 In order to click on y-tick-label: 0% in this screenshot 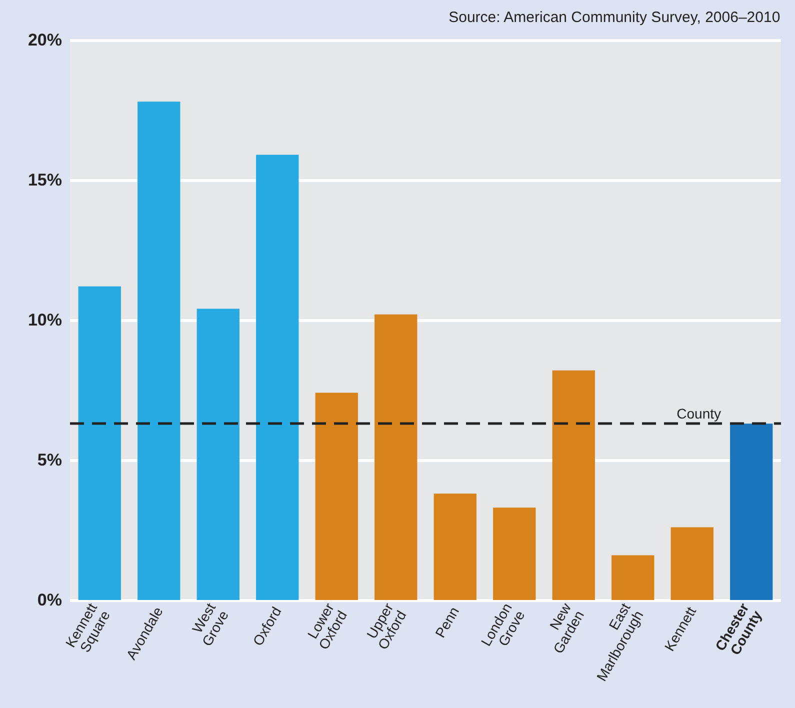, I will do `click(49, 600)`.